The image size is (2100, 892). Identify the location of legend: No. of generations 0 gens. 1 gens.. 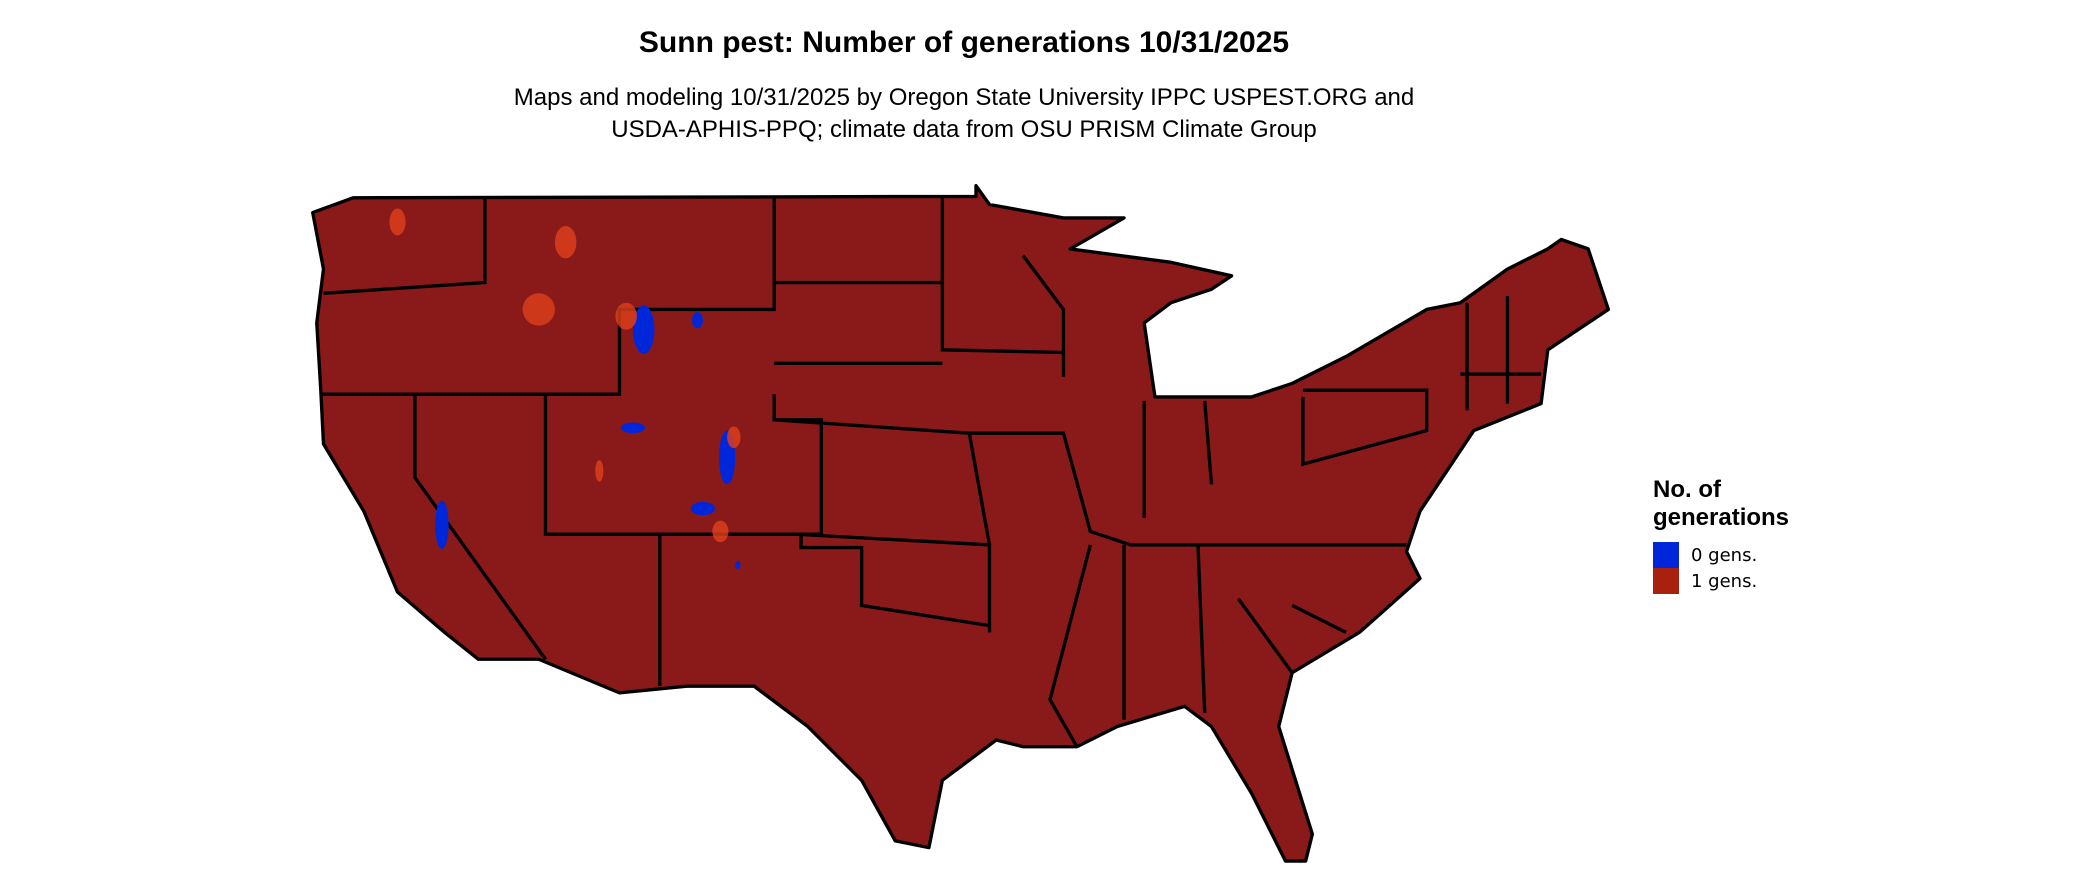
(1753, 535).